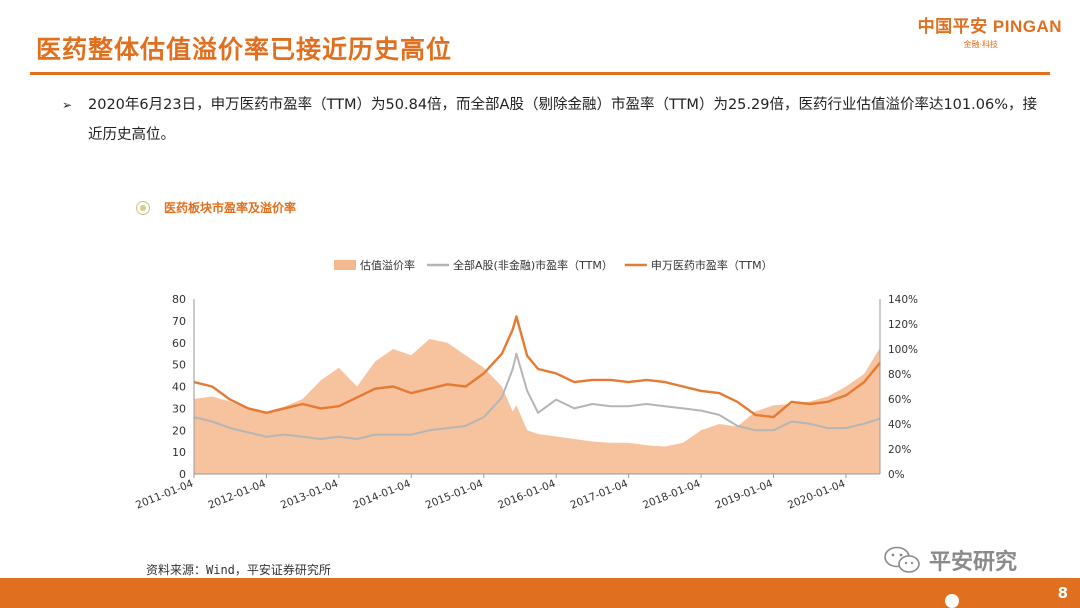  Describe the element at coordinates (903, 300) in the screenshot. I see `y-right-tick-label: 140%` at that location.